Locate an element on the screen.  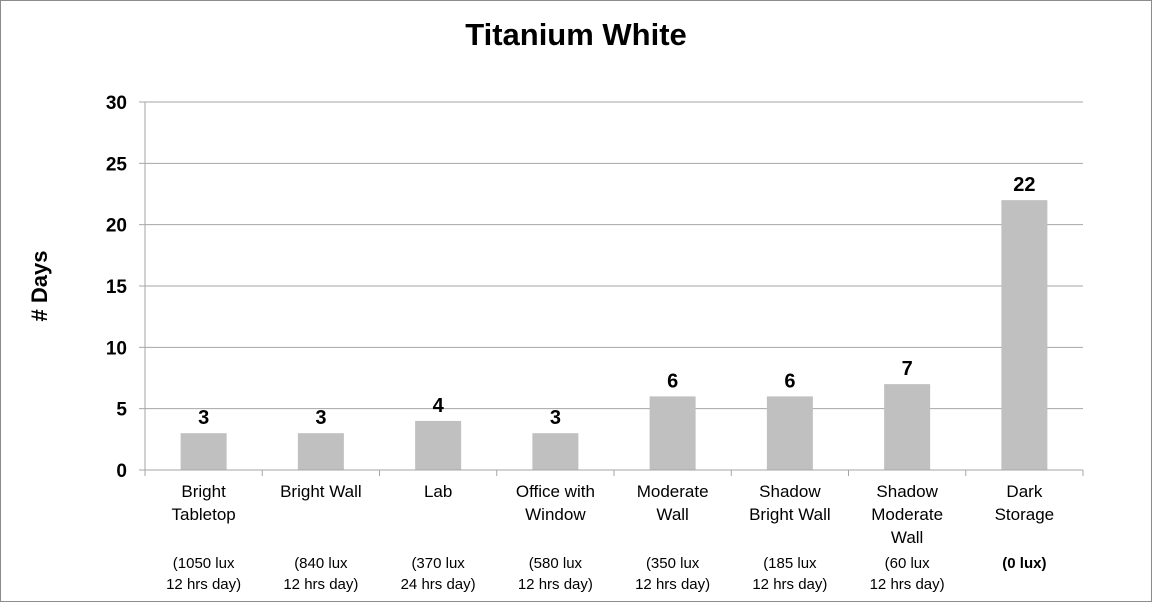
x-tick-label: Storage is located at coordinates (1025, 514).